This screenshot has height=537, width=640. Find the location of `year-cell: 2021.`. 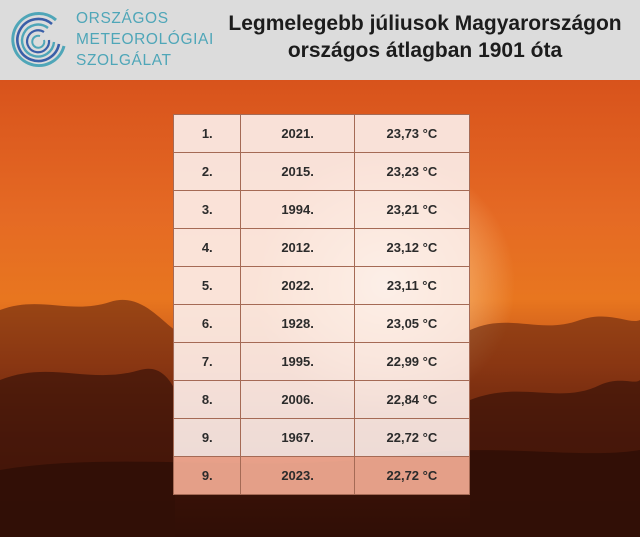

year-cell: 2021. is located at coordinates (297, 133).